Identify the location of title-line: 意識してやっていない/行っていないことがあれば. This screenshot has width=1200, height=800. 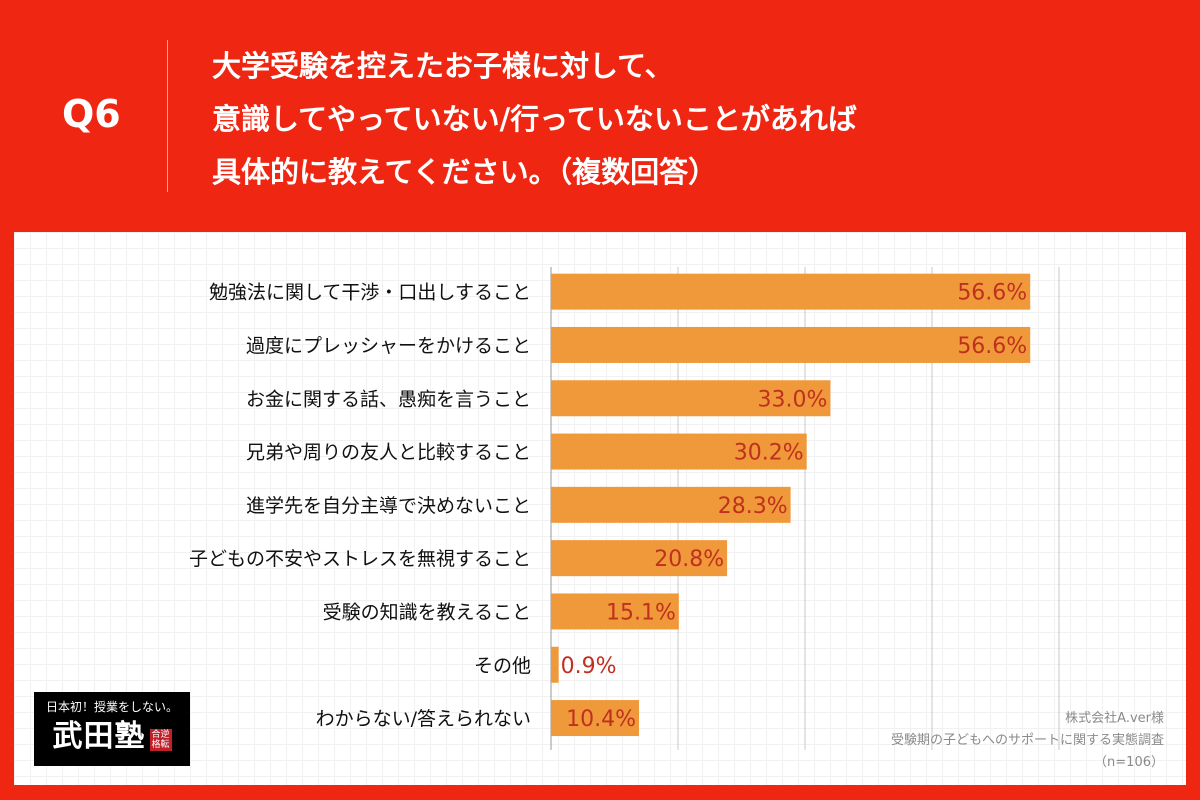
(534, 119).